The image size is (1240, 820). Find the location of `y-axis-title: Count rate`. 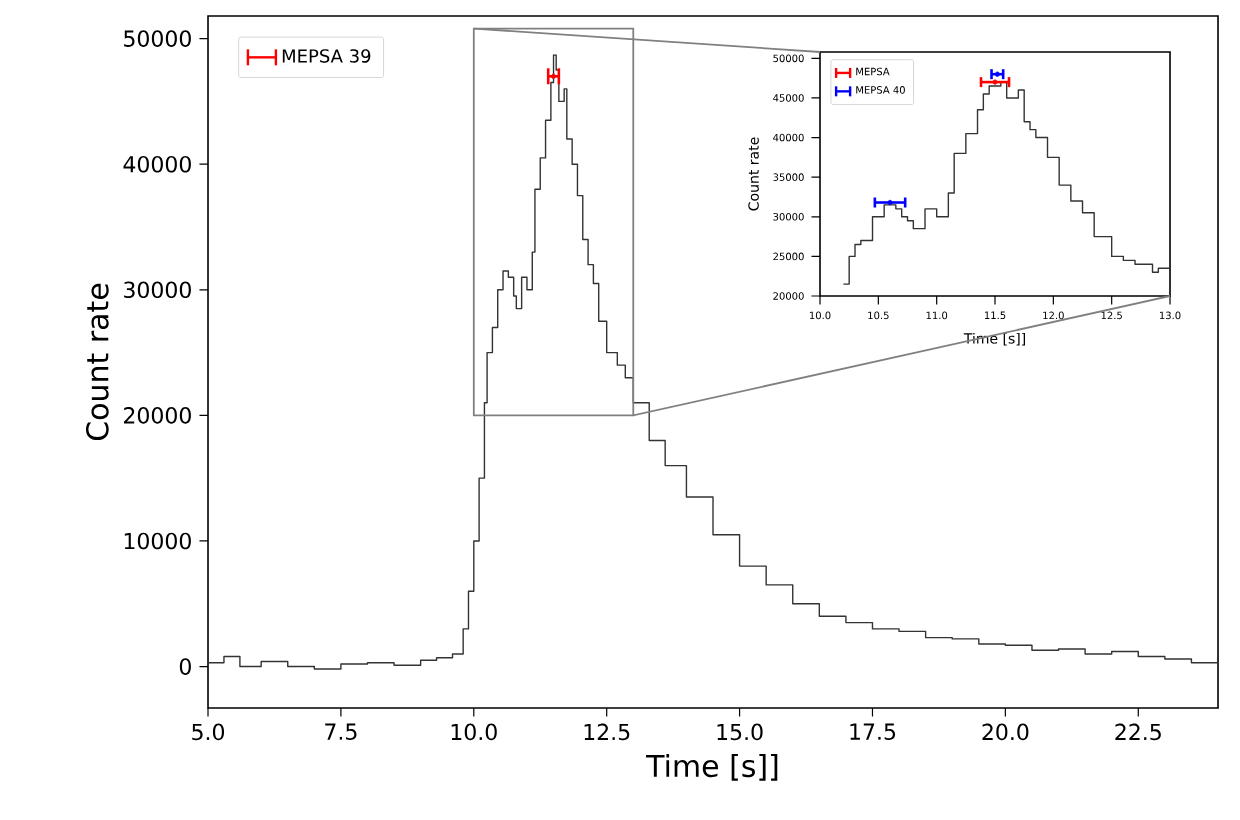

y-axis-title: Count rate is located at coordinates (97, 362).